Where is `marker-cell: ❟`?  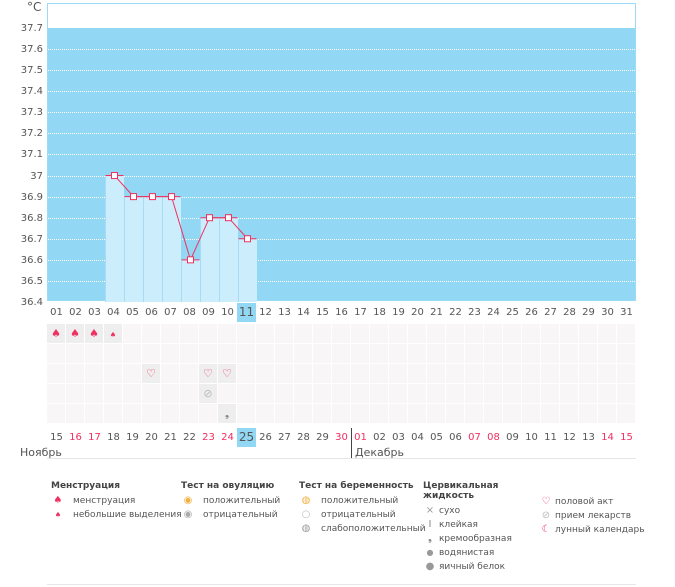
marker-cell: ❟ is located at coordinates (227, 413).